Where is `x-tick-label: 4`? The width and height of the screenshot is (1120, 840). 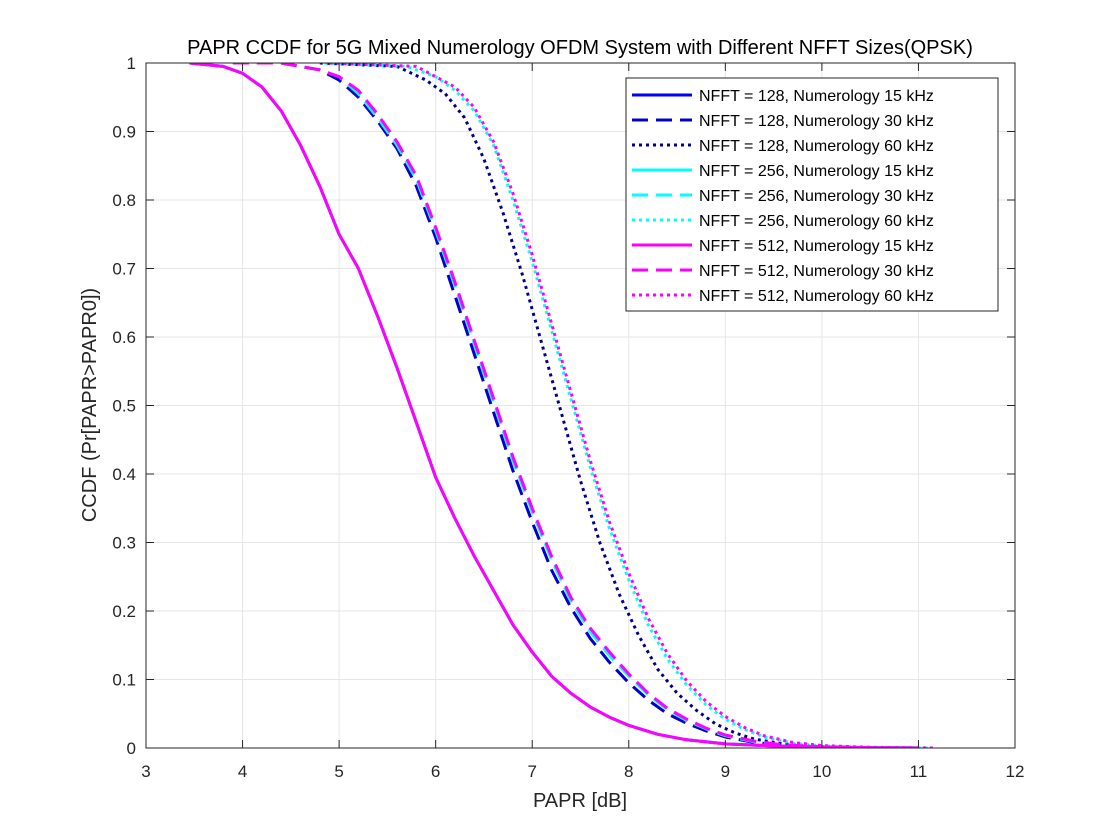
x-tick-label: 4 is located at coordinates (242, 771).